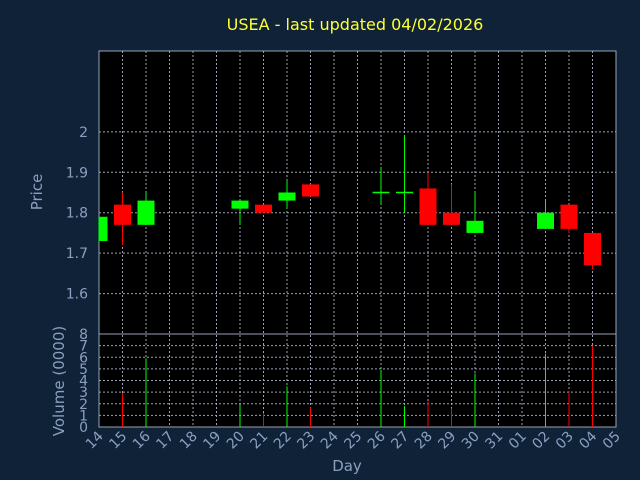 This screenshot has width=640, height=480. I want to click on x-tick-label: 18, so click(189, 441).